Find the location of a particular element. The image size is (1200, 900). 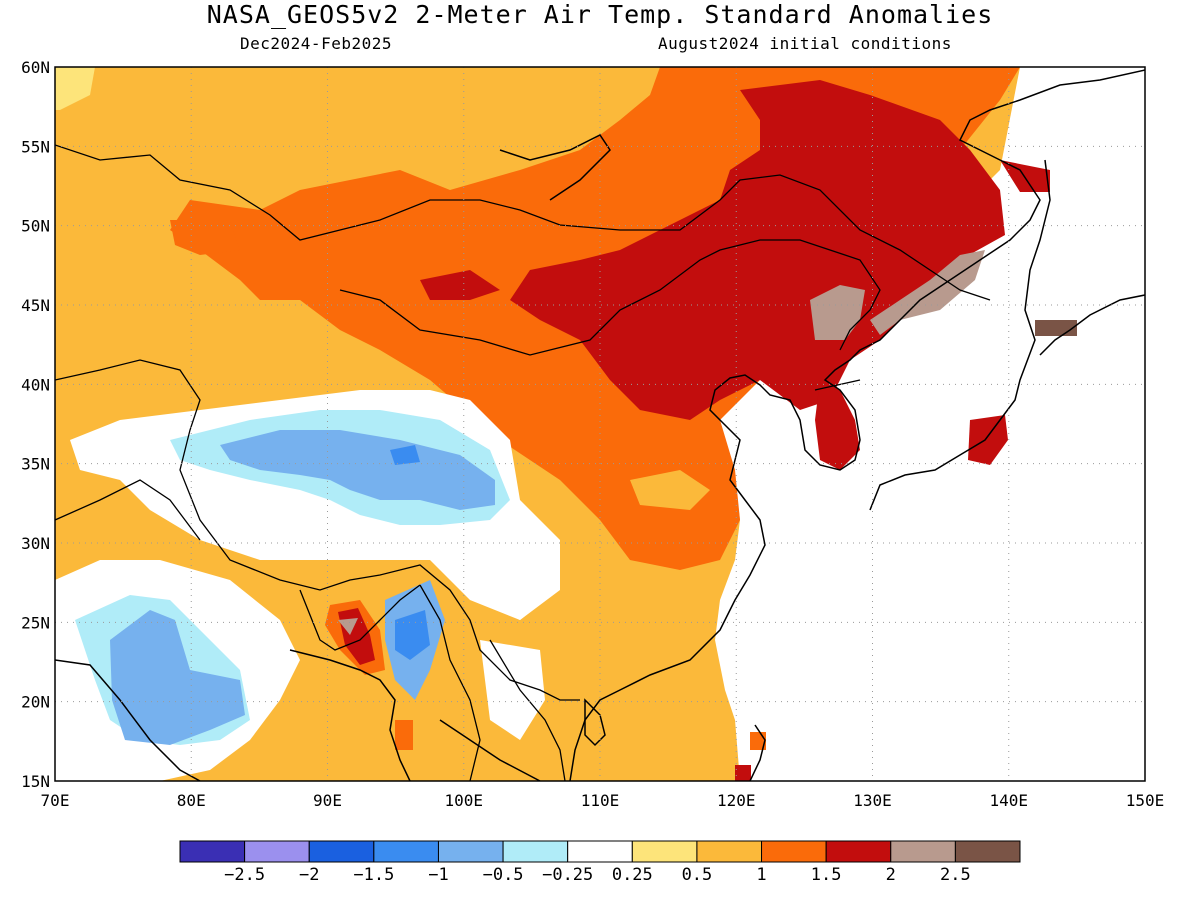

anomaly-region-cold-india is located at coordinates (177, 677).